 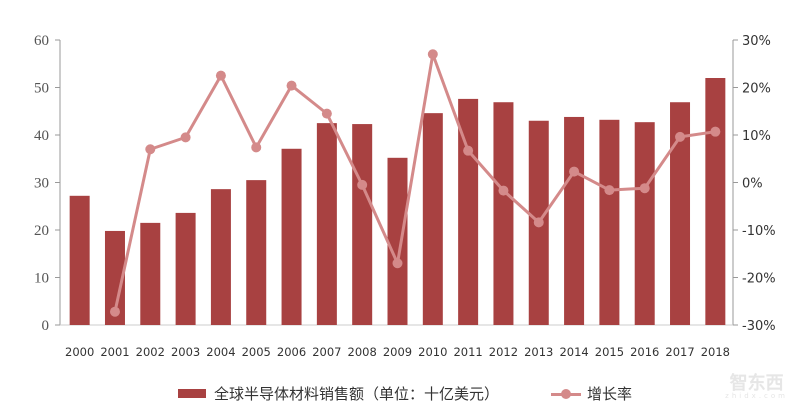 I want to click on growth-point-2001, so click(x=114, y=311).